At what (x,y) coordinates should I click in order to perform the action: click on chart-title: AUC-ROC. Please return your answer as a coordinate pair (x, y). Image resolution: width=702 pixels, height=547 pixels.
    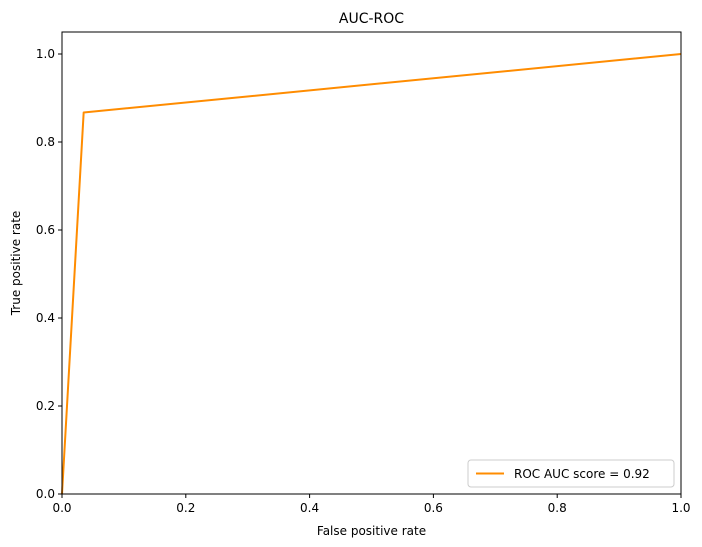
    Looking at the image, I should click on (371, 19).